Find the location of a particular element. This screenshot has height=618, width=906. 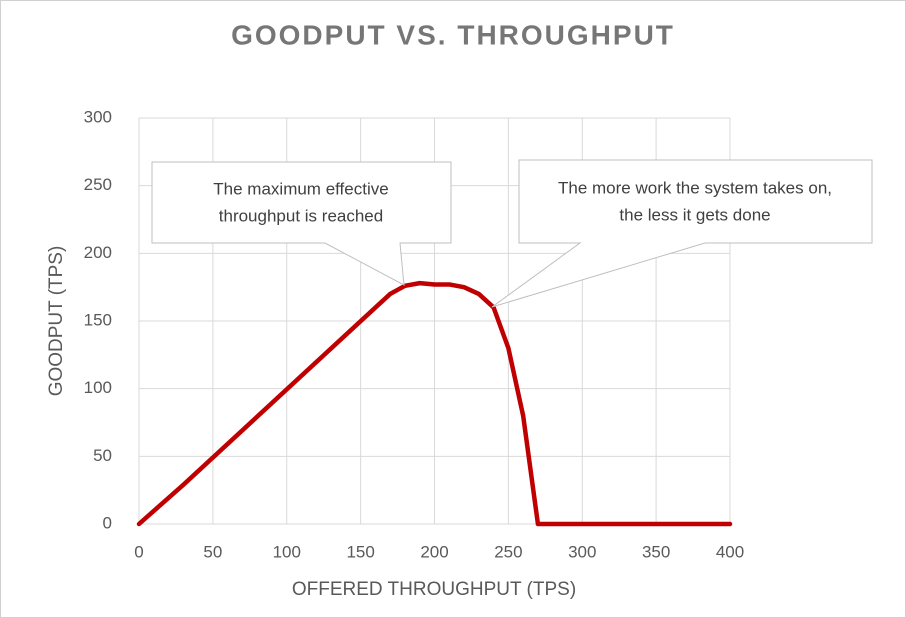

x-tick-label: 250 is located at coordinates (508, 551).